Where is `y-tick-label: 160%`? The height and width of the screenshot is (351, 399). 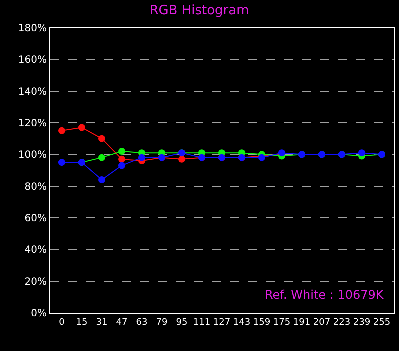
y-tick-label: 160% is located at coordinates (32, 60).